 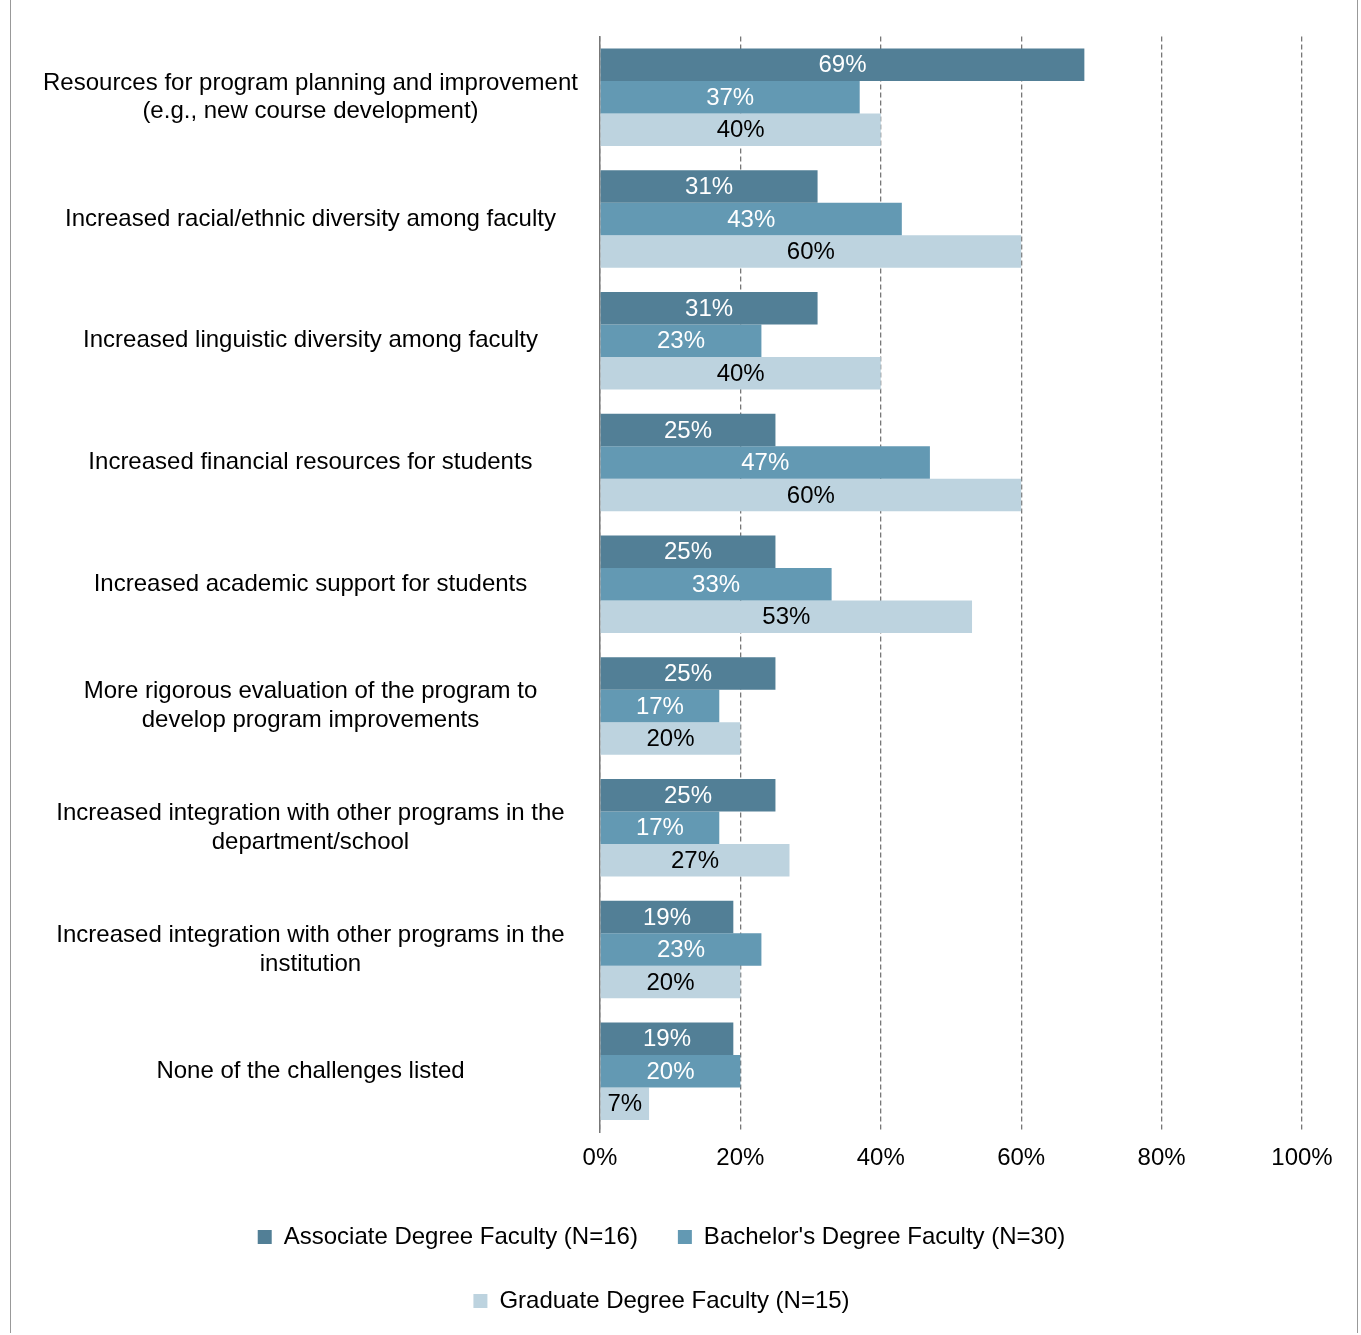 What do you see at coordinates (884, 1235) in the screenshot?
I see `legend-label: Bachelor's Degree Faculty (N=30)` at bounding box center [884, 1235].